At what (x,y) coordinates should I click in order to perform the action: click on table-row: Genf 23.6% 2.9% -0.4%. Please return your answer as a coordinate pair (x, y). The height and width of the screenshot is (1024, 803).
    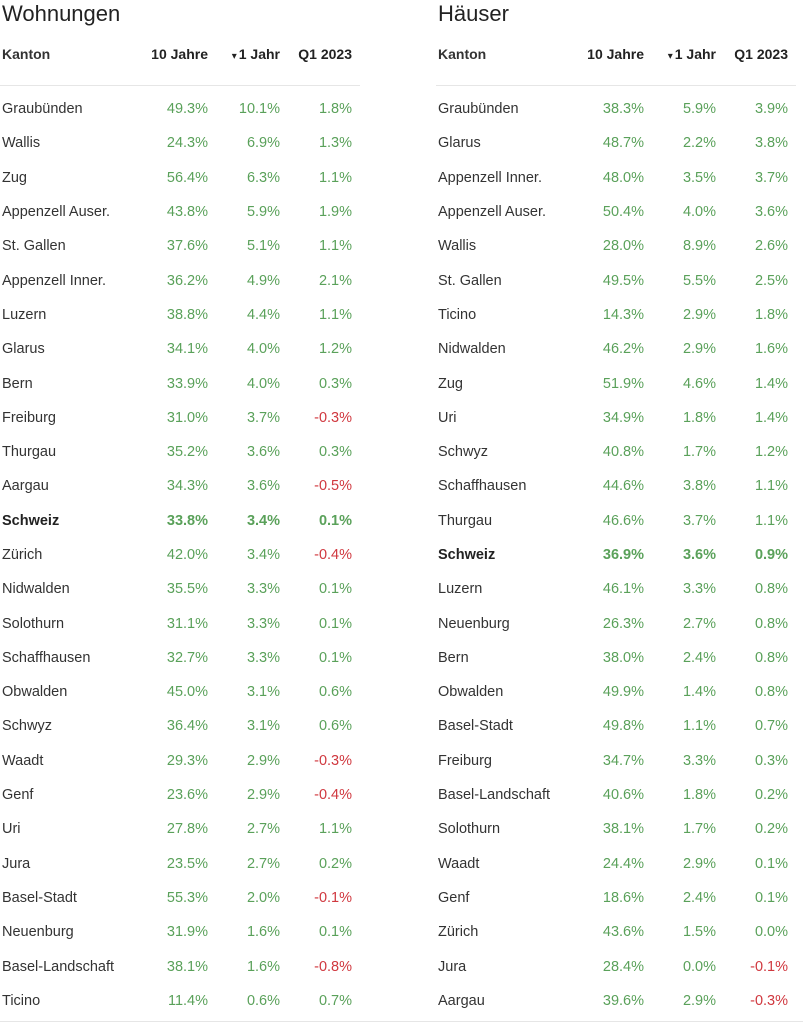
    Looking at the image, I should click on (180, 795).